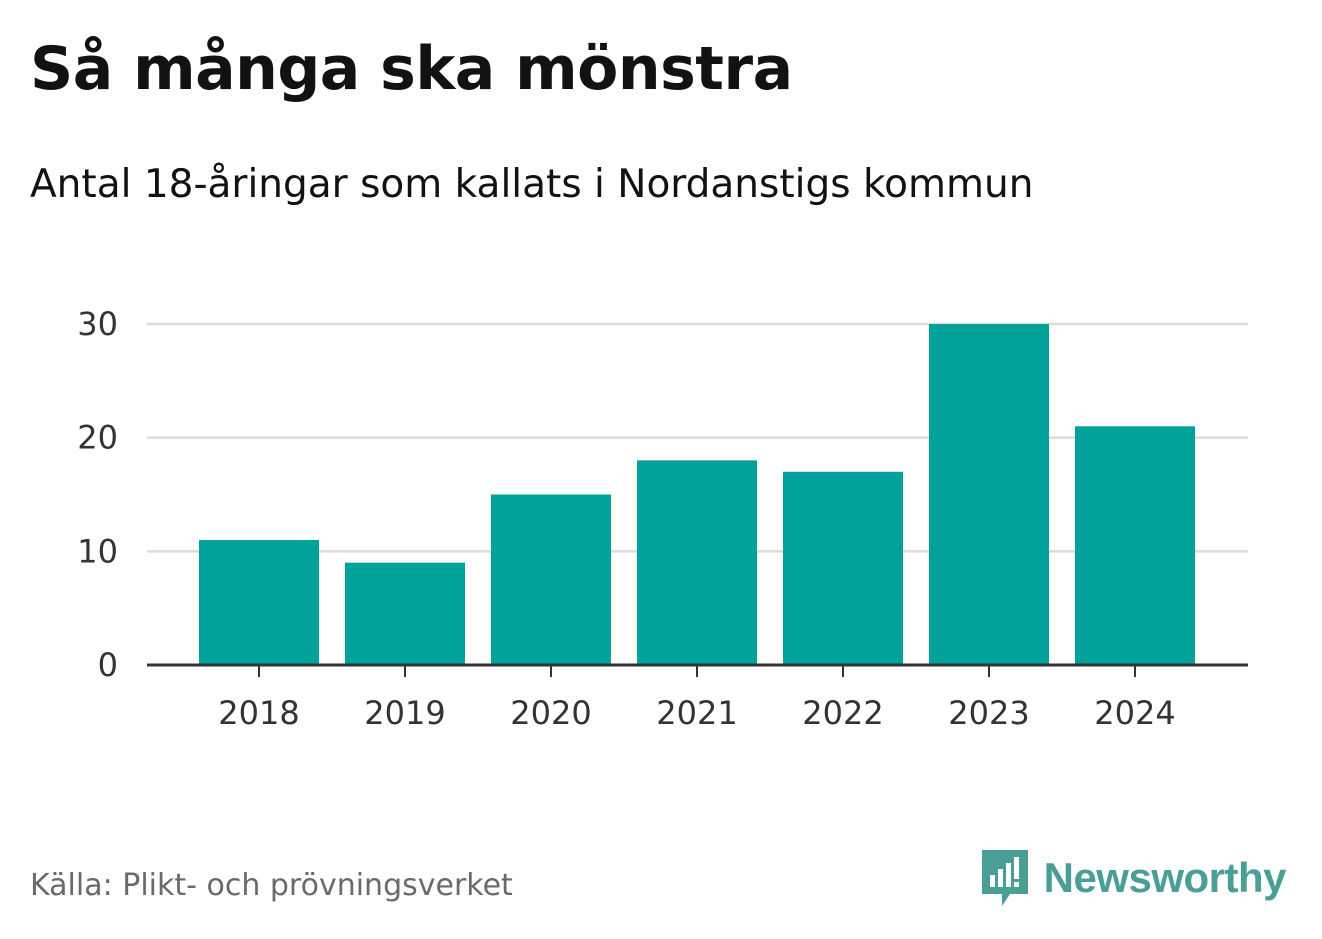 This screenshot has width=1322, height=939. I want to click on newsworthy-logo-icon, so click(1004, 878).